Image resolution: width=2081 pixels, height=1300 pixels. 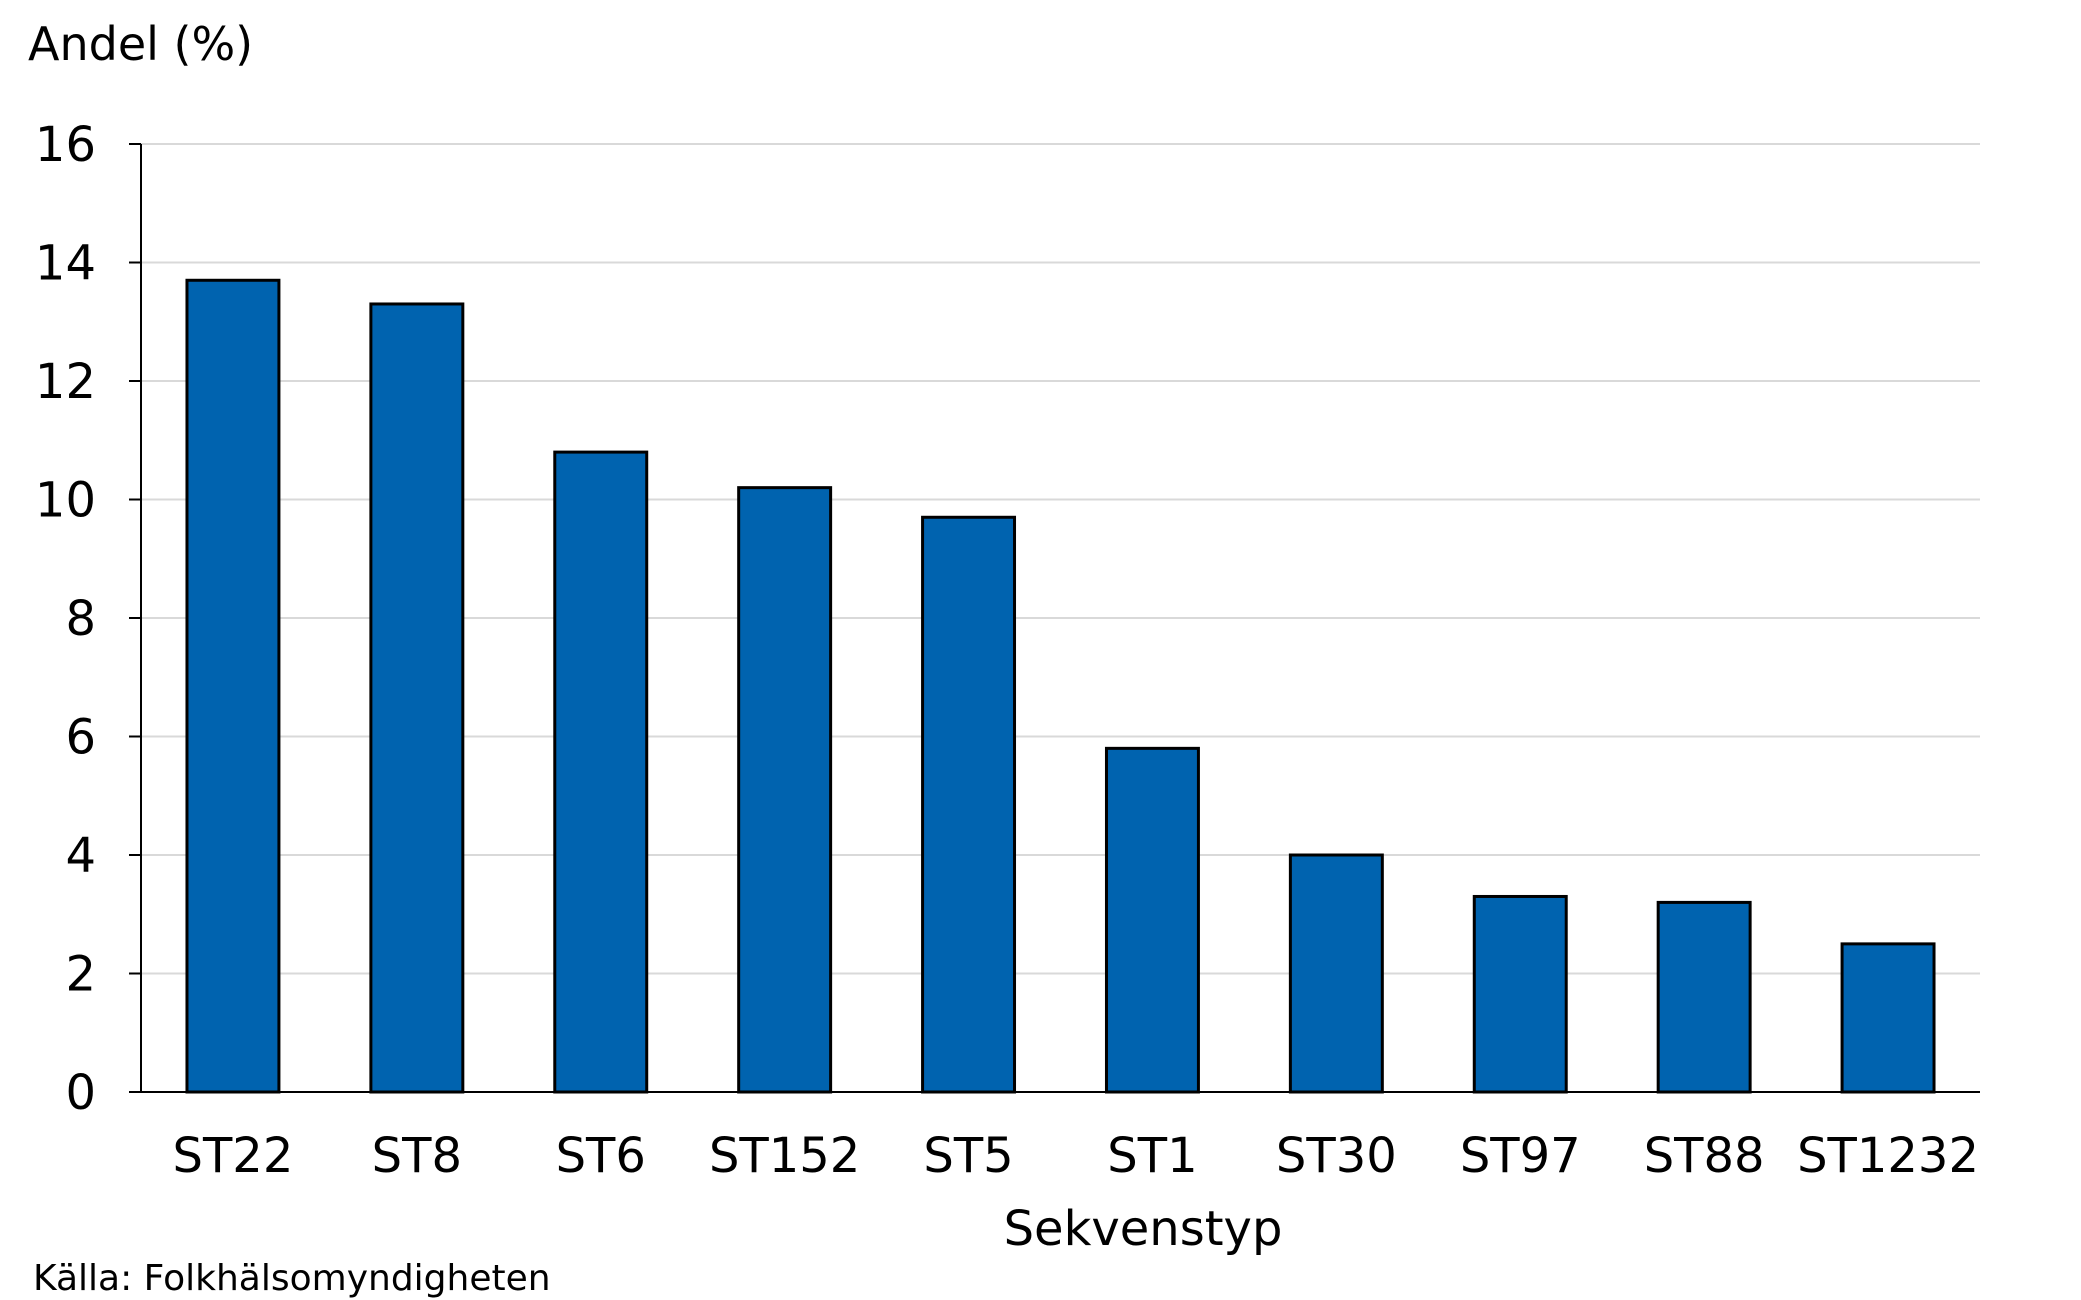 I want to click on bar-st1, so click(x=1152, y=920).